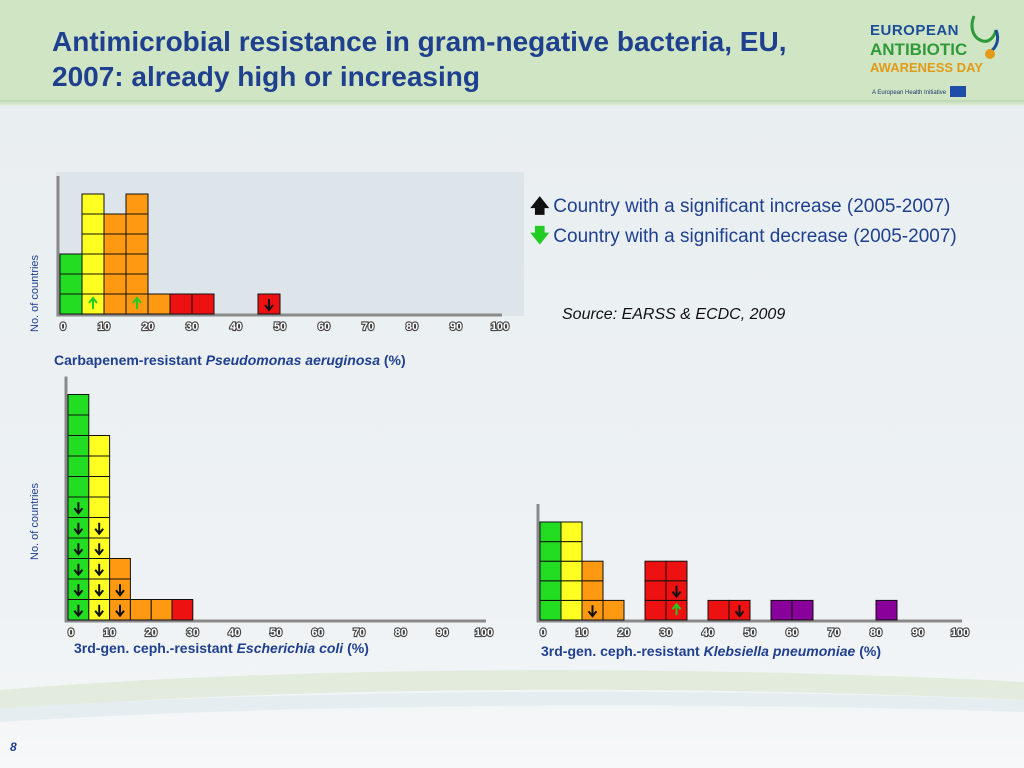 The width and height of the screenshot is (1024, 768). Describe the element at coordinates (540, 206) in the screenshot. I see `arrow-up-icon: 🡅` at that location.